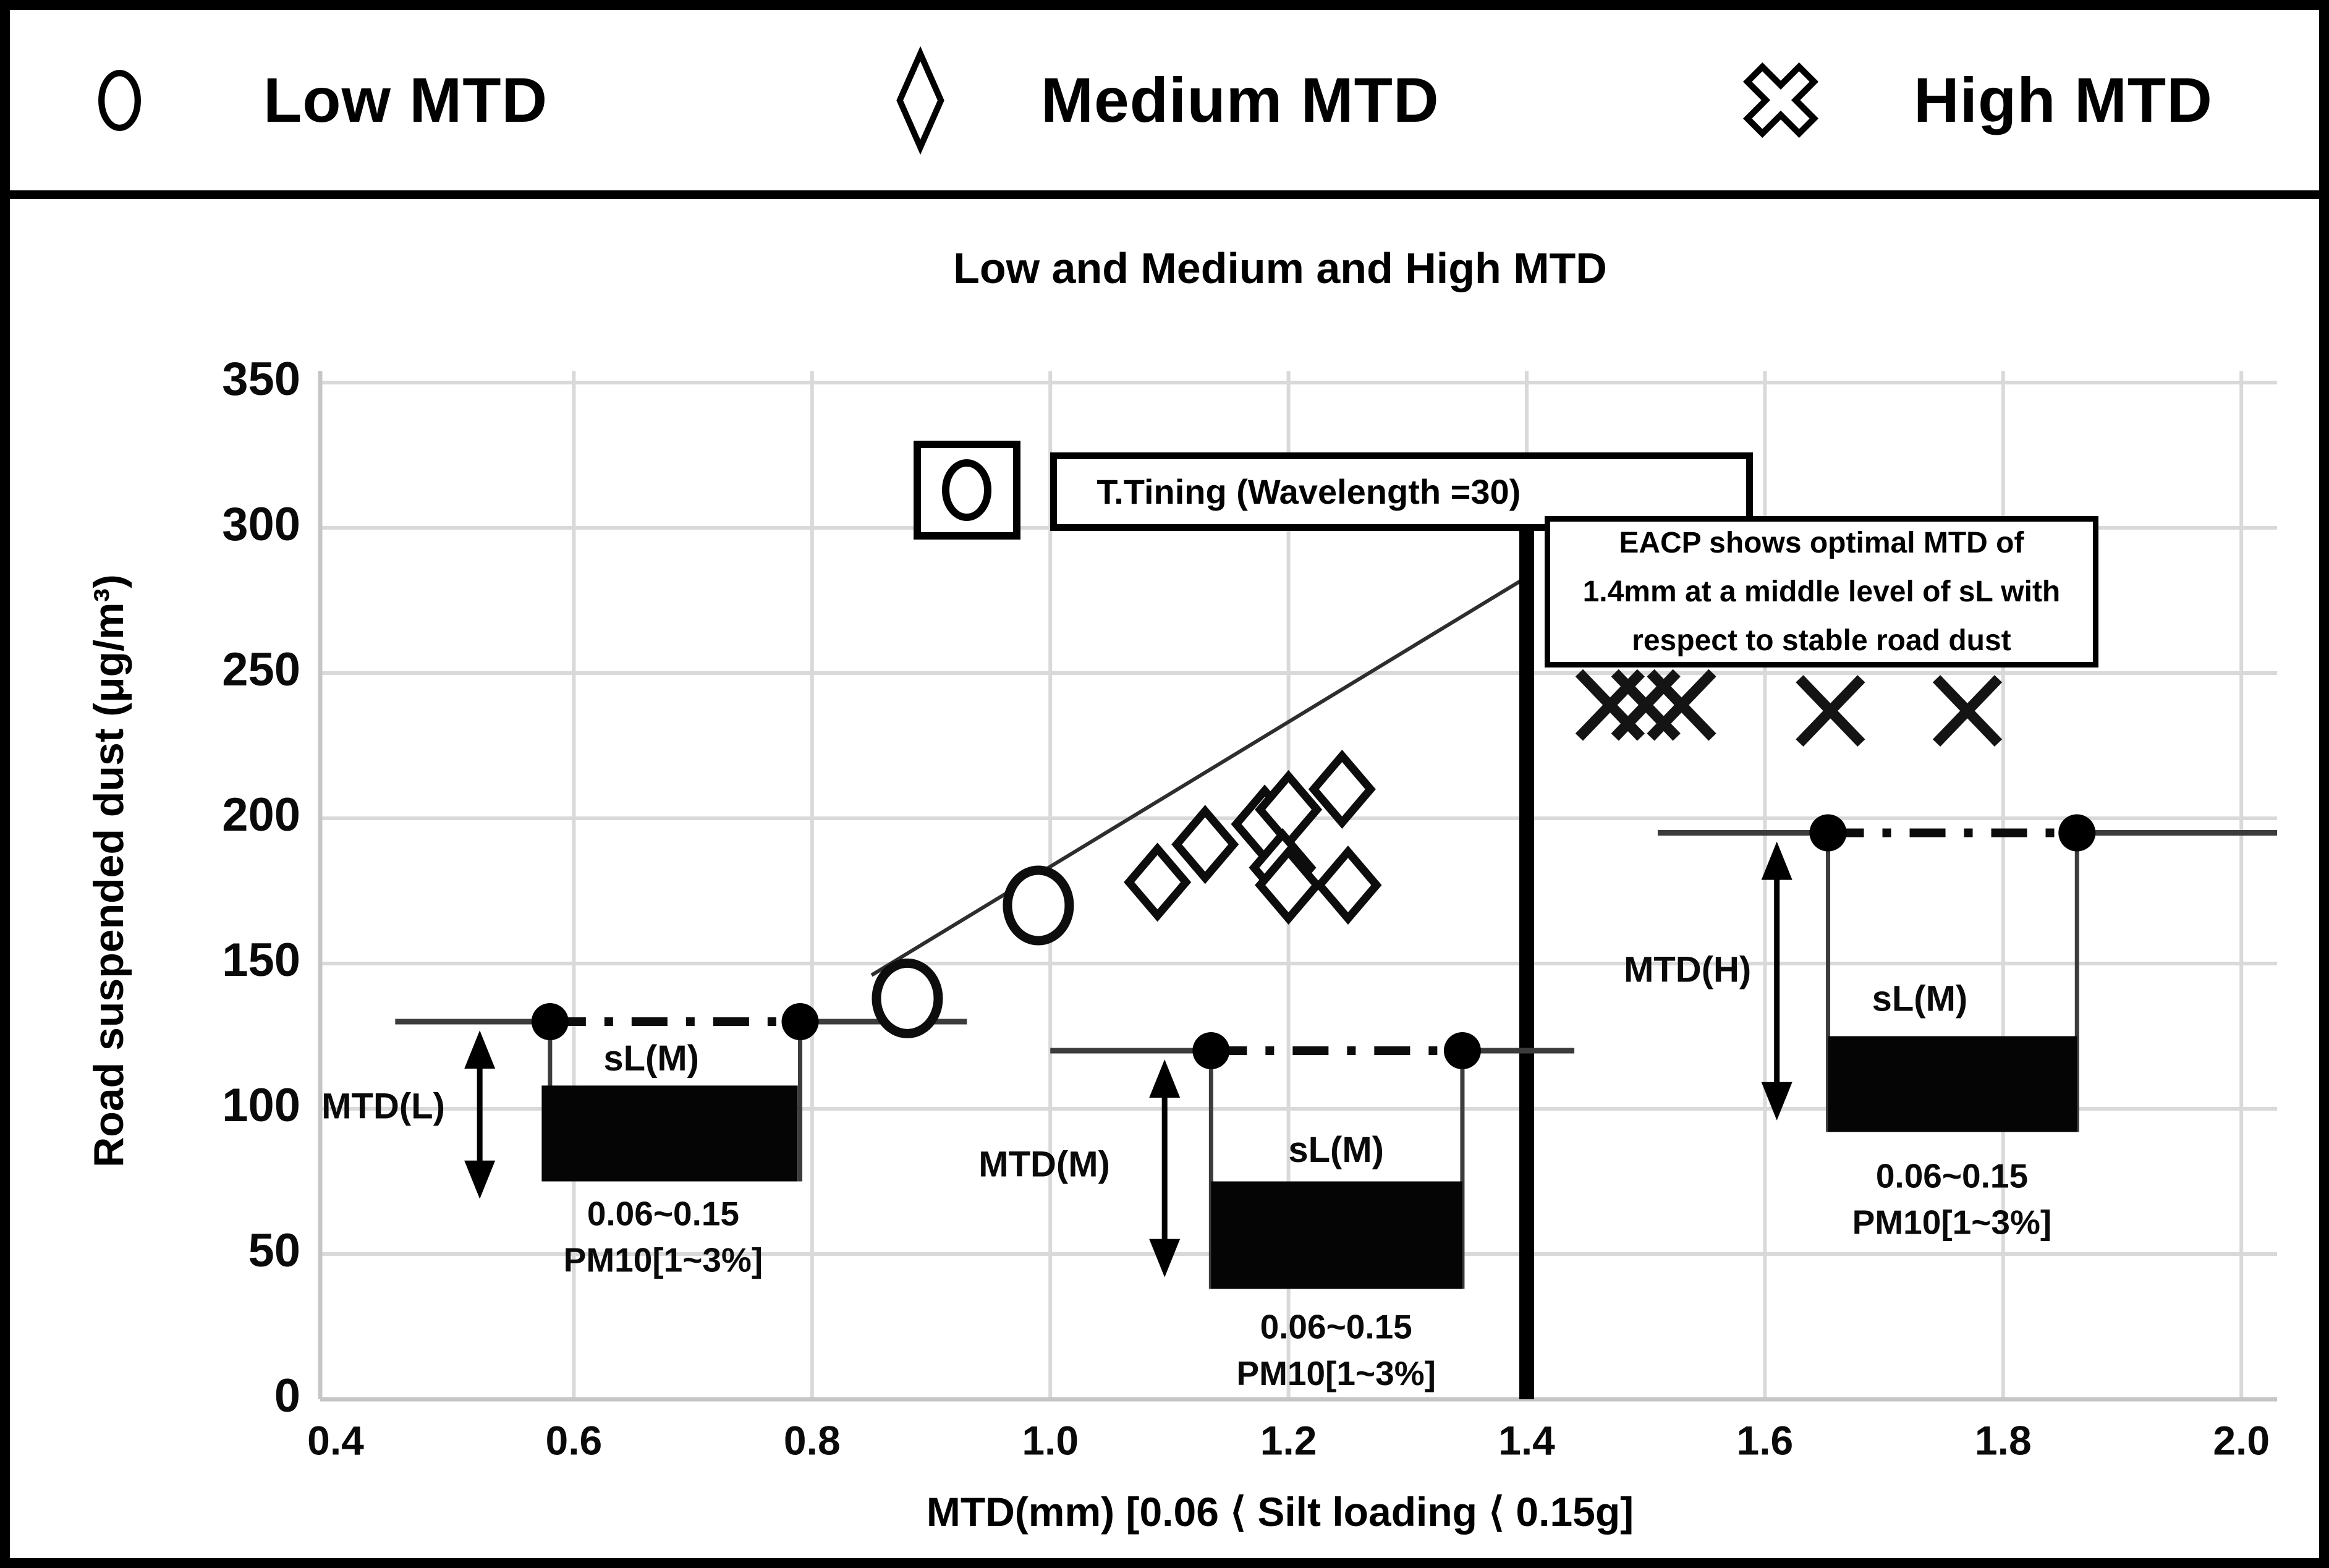 This screenshot has width=2329, height=1568. I want to click on legend-item-low-mtd: Low MTD, so click(319, 100).